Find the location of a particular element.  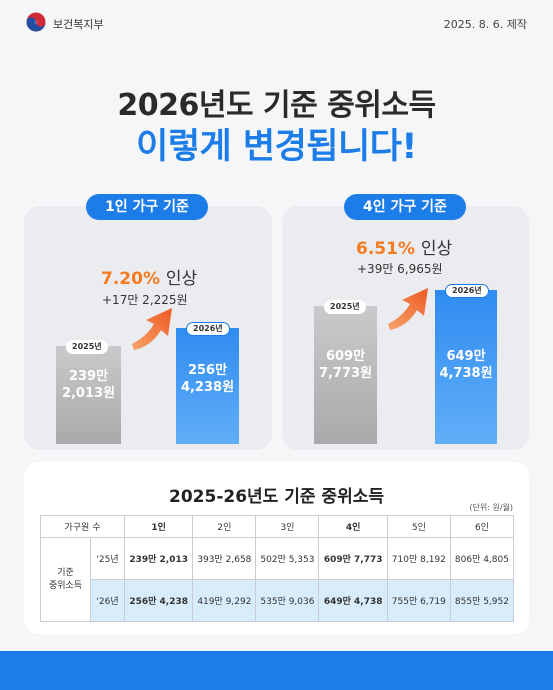

one-person-tag-2025: 2025년 is located at coordinates (87, 347).